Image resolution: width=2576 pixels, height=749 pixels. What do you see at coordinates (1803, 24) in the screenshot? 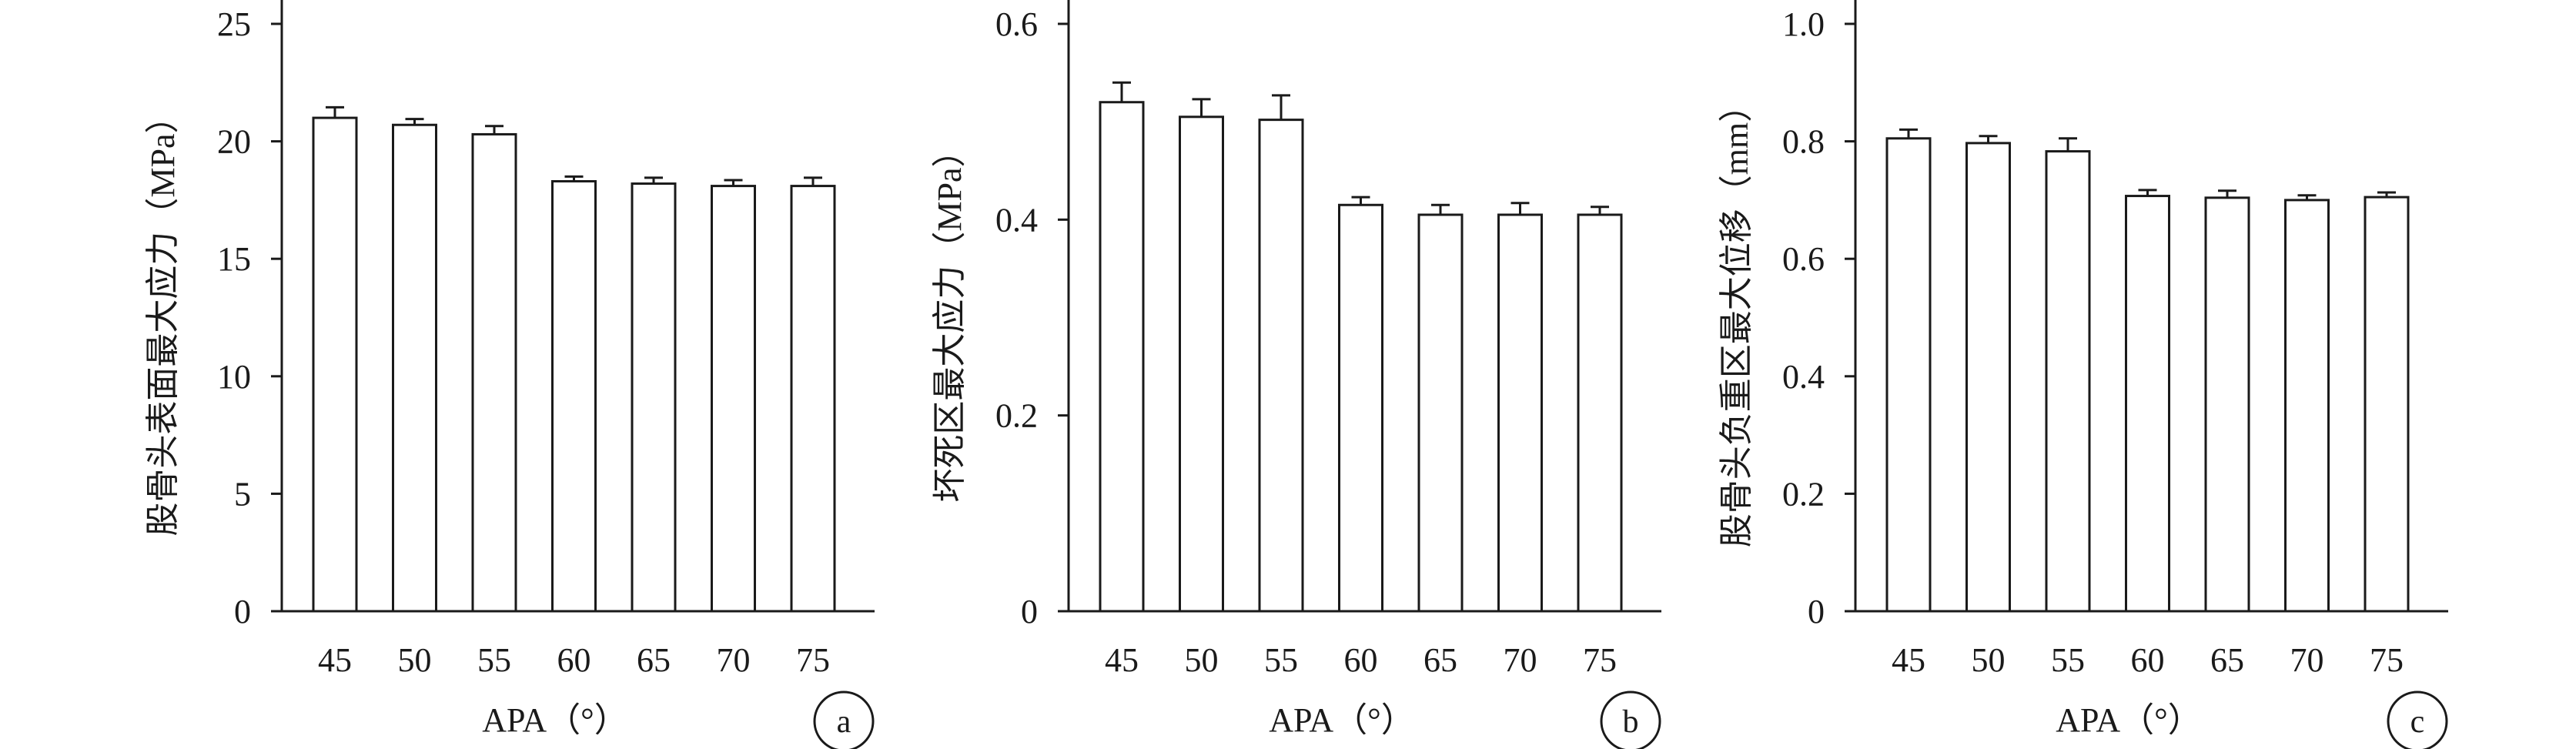
I see `y-tick-label: 1.0` at bounding box center [1803, 24].